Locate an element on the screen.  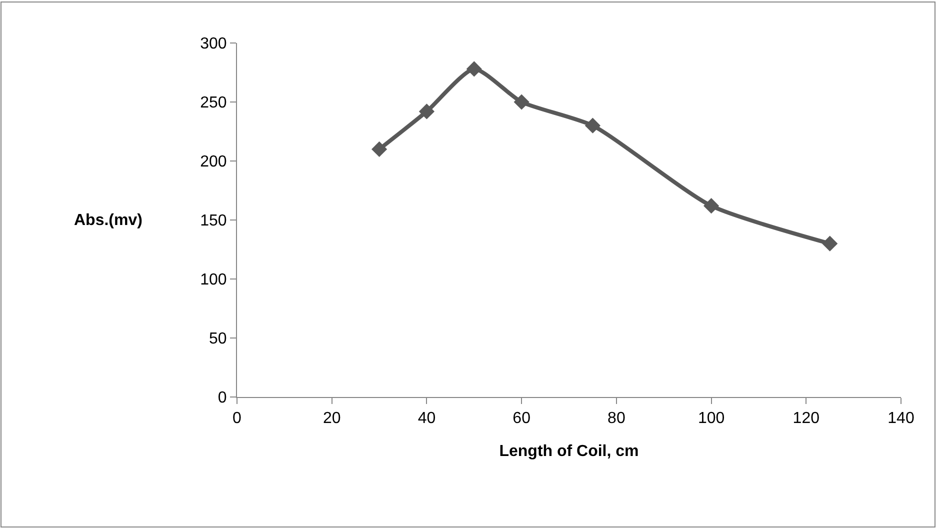
x-tick-label: 0 is located at coordinates (237, 419).